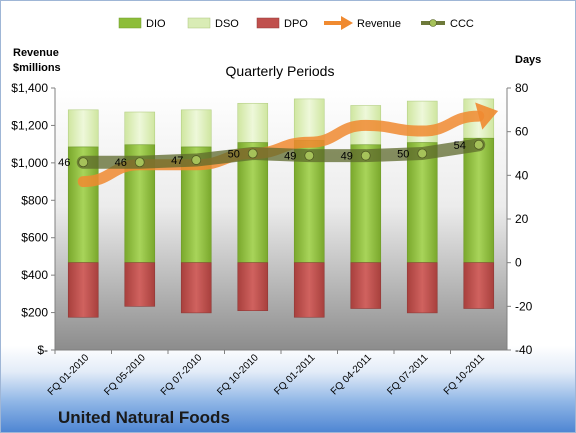 The width and height of the screenshot is (576, 433). I want to click on right-tick-label: 60, so click(522, 132).